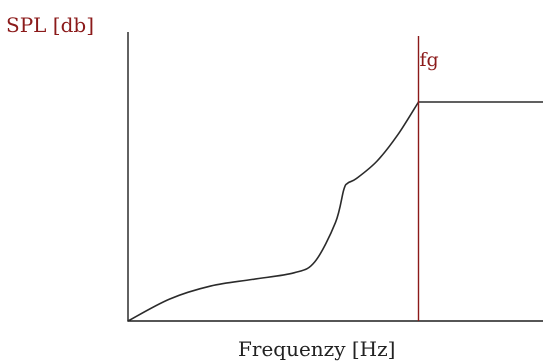  Describe the element at coordinates (50, 25) in the screenshot. I see `y-axis-label: SPL [db]` at that location.